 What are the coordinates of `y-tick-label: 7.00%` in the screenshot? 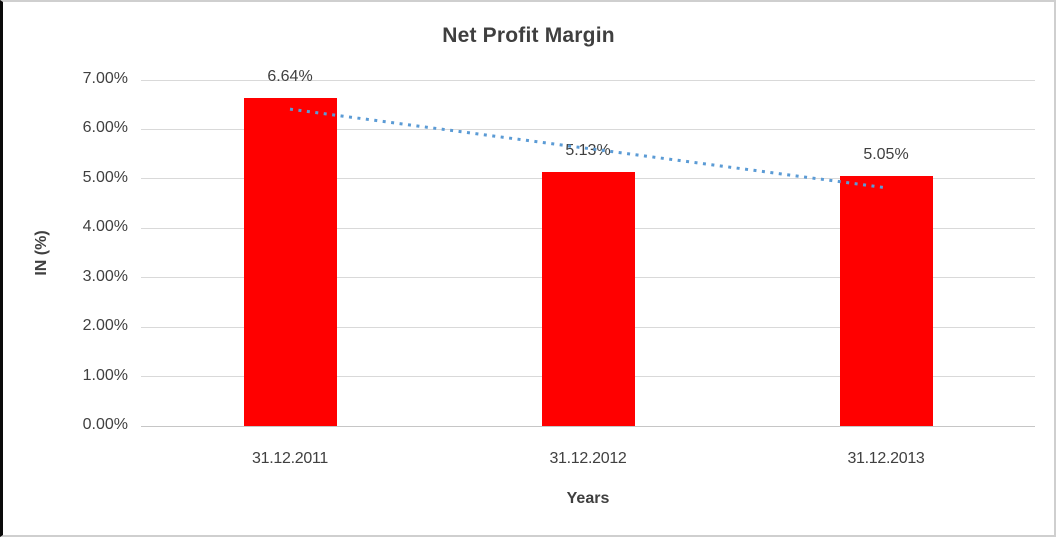 It's located at (105, 78).